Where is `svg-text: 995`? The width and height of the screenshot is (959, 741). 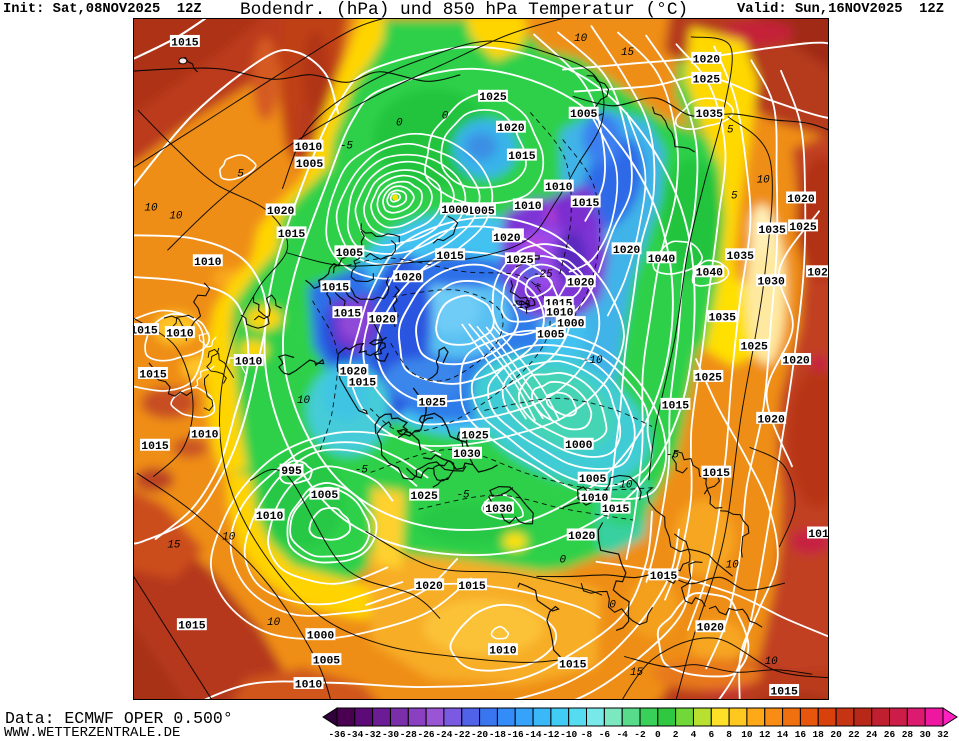 svg-text: 995 is located at coordinates (291, 471).